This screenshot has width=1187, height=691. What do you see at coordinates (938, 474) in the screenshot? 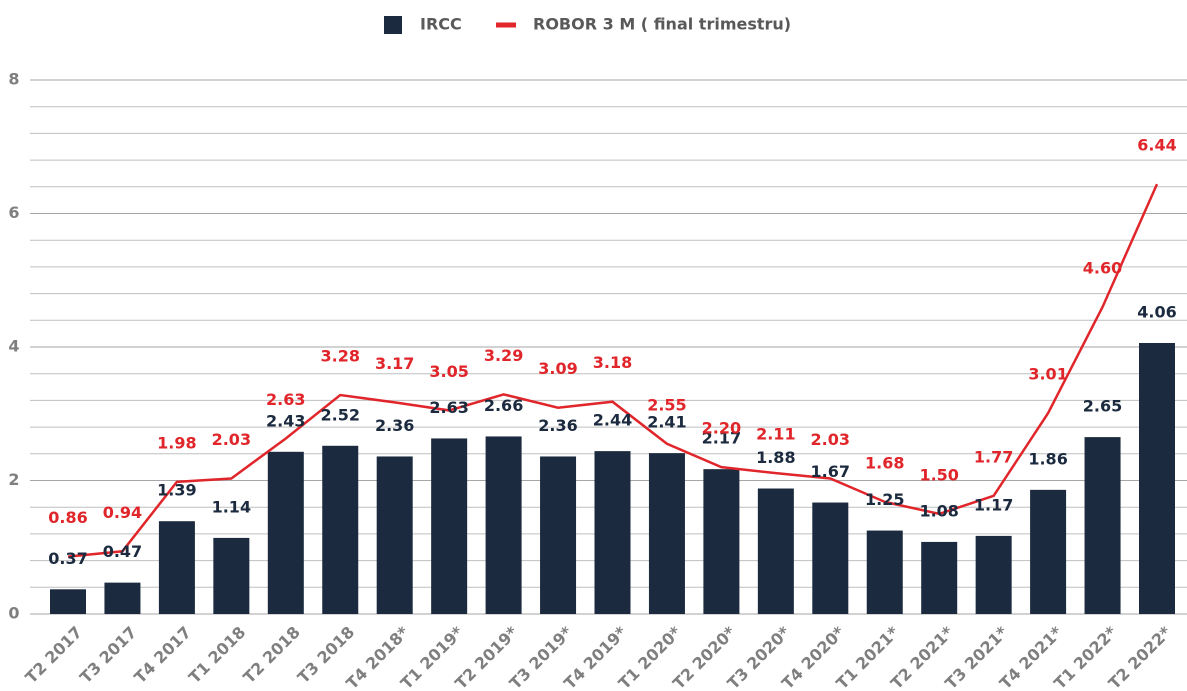
I see `data-label: 1.50` at bounding box center [938, 474].